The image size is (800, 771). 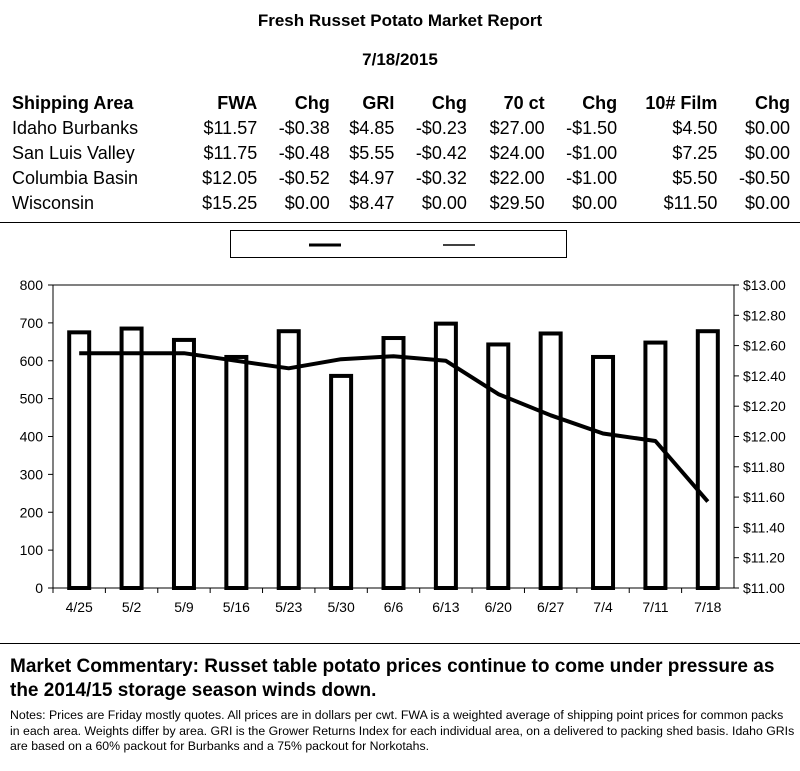 What do you see at coordinates (132, 607) in the screenshot?
I see `x-axis-tick-label: 5/2` at bounding box center [132, 607].